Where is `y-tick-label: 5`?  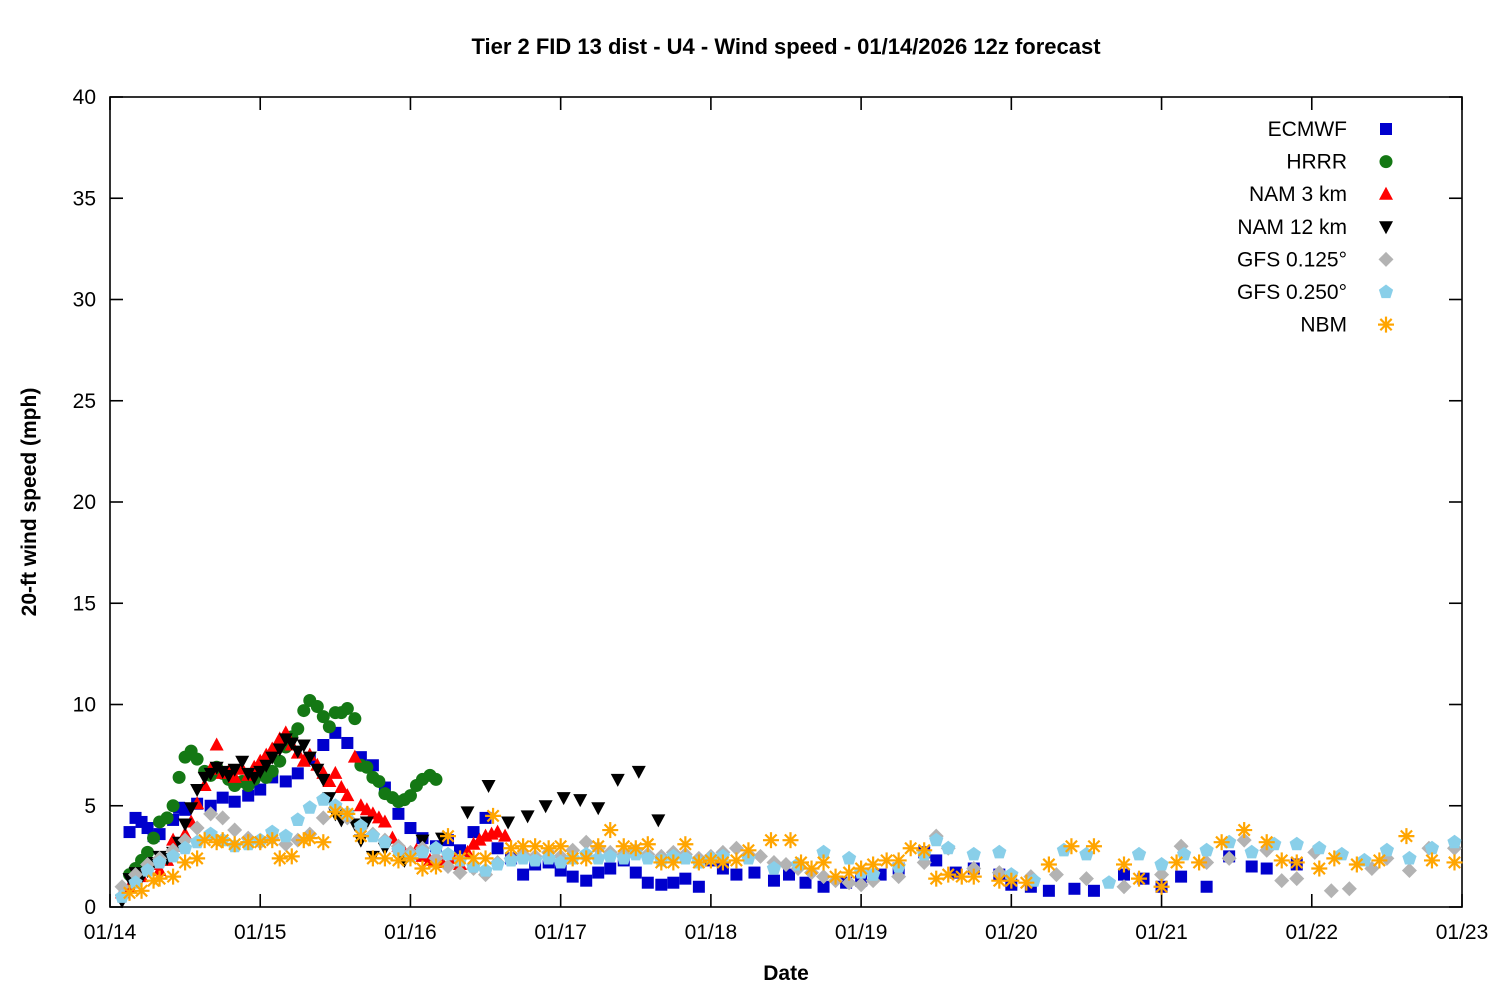
y-tick-label: 5 is located at coordinates (90, 806).